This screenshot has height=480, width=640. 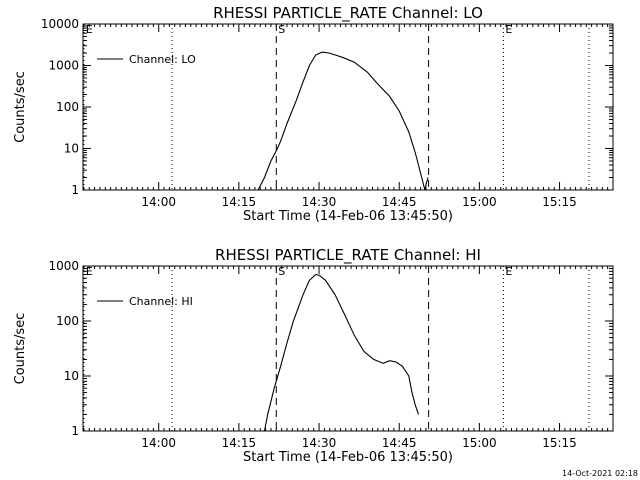 What do you see at coordinates (341, 352) in the screenshot?
I see `series-line-channel-hi` at bounding box center [341, 352].